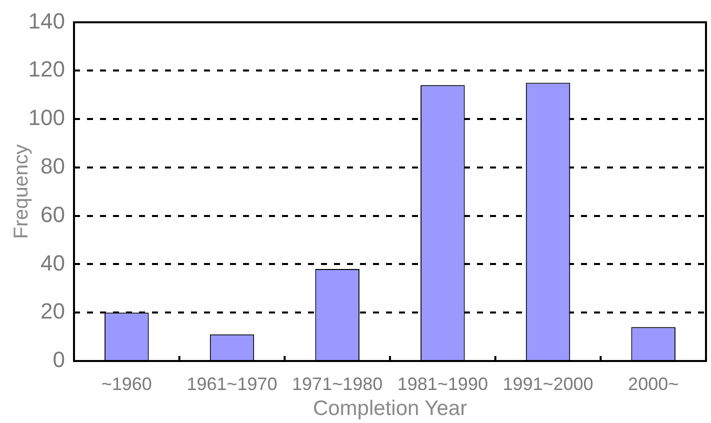 This screenshot has width=711, height=423. I want to click on x-tick-label: ~1960, so click(126, 384).